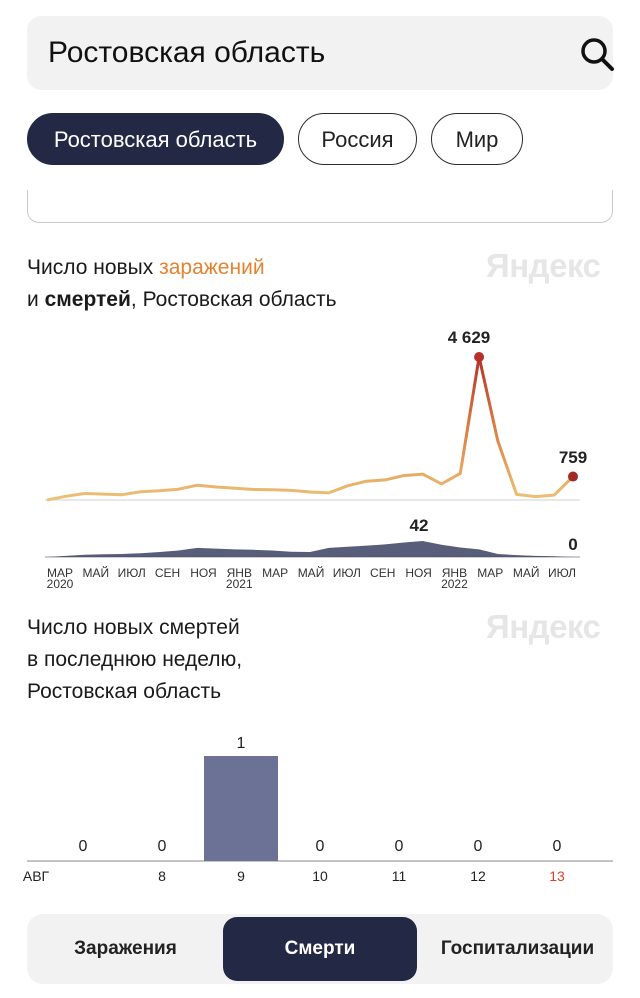 The image size is (640, 998). Describe the element at coordinates (479, 357) in the screenshot. I see `cases-peak-point` at that location.